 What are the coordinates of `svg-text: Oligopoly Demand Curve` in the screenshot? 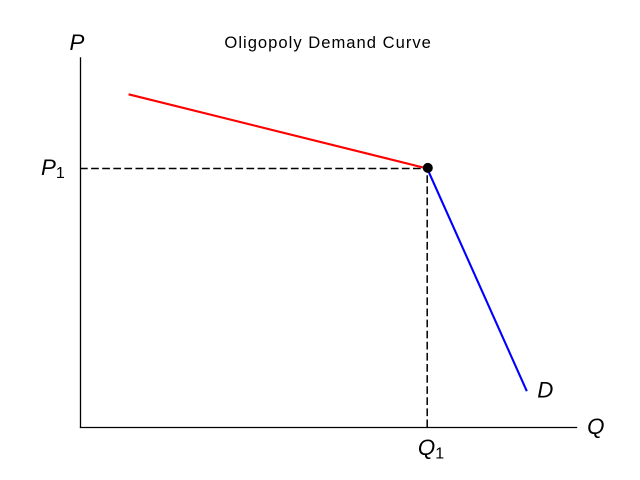 It's located at (327, 42).